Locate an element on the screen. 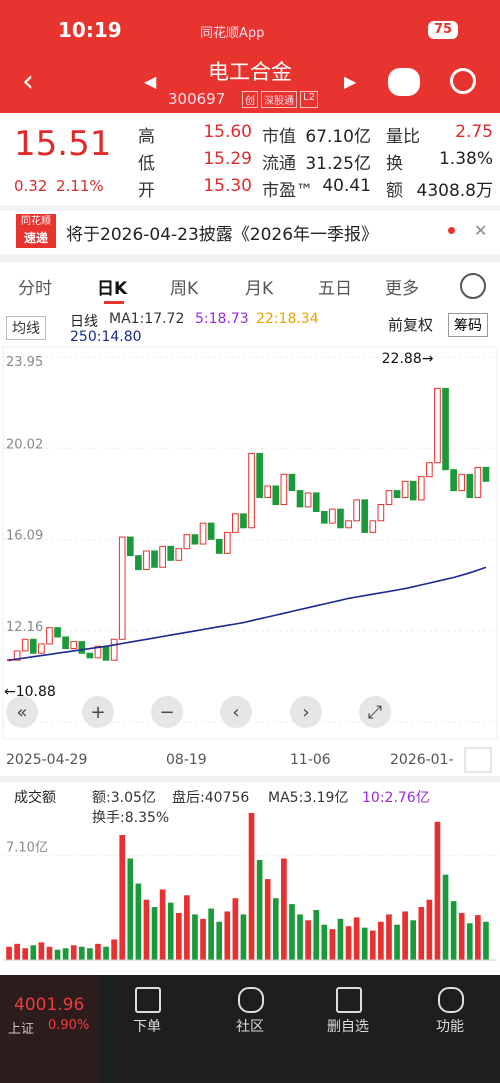  zoom-button: ‹ is located at coordinates (236, 712).